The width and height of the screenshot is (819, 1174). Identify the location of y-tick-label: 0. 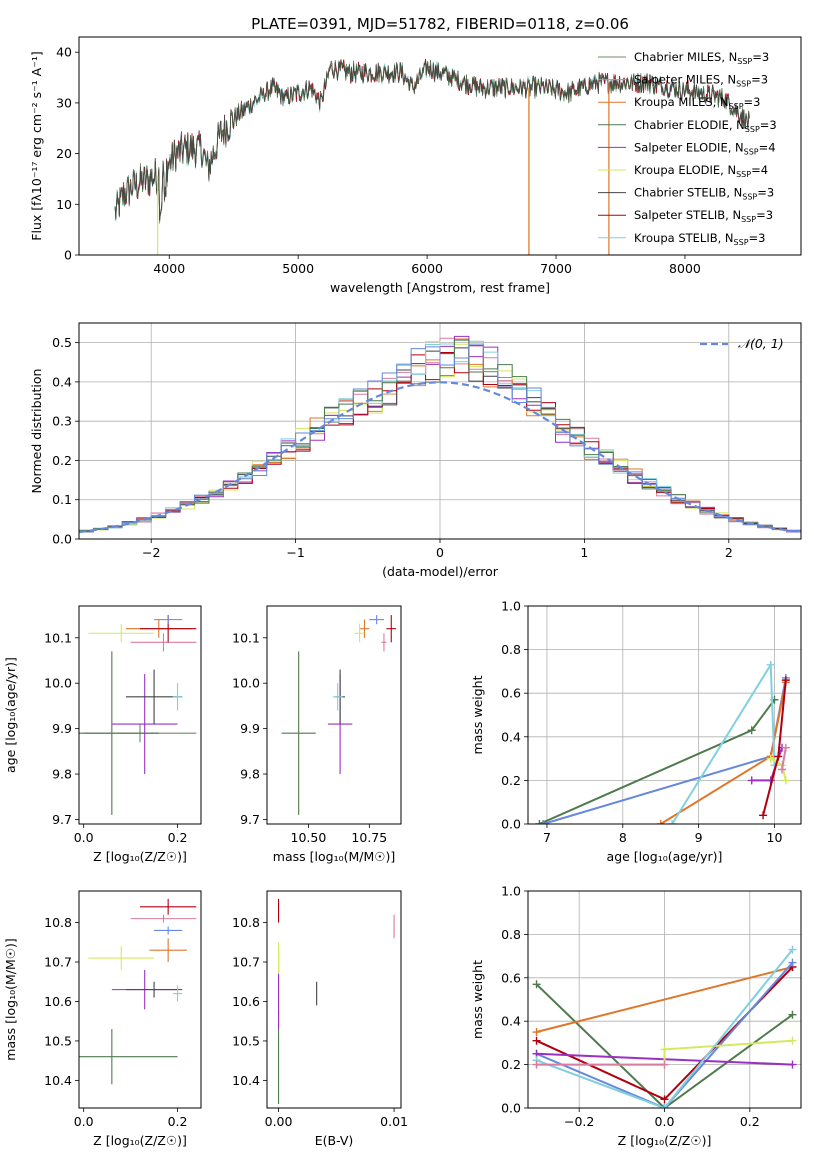
(68, 255).